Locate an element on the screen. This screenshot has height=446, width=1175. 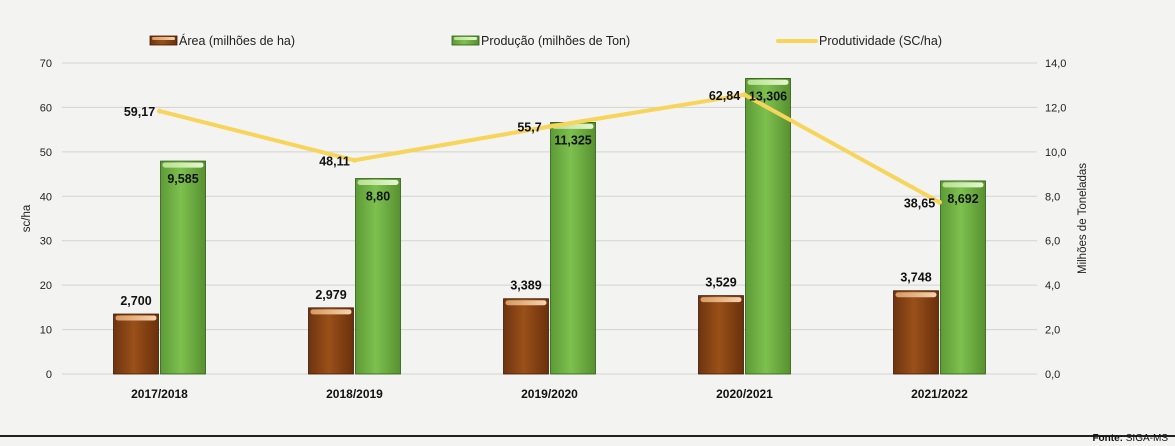
production-data-label: 8,692 is located at coordinates (962, 199).